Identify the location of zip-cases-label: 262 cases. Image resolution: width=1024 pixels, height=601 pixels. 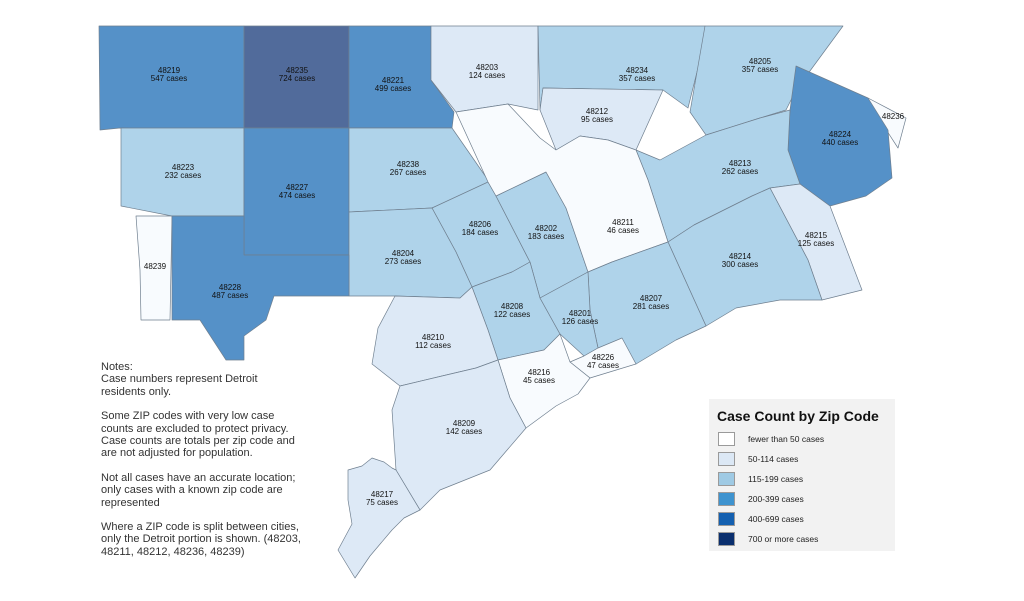
(740, 171).